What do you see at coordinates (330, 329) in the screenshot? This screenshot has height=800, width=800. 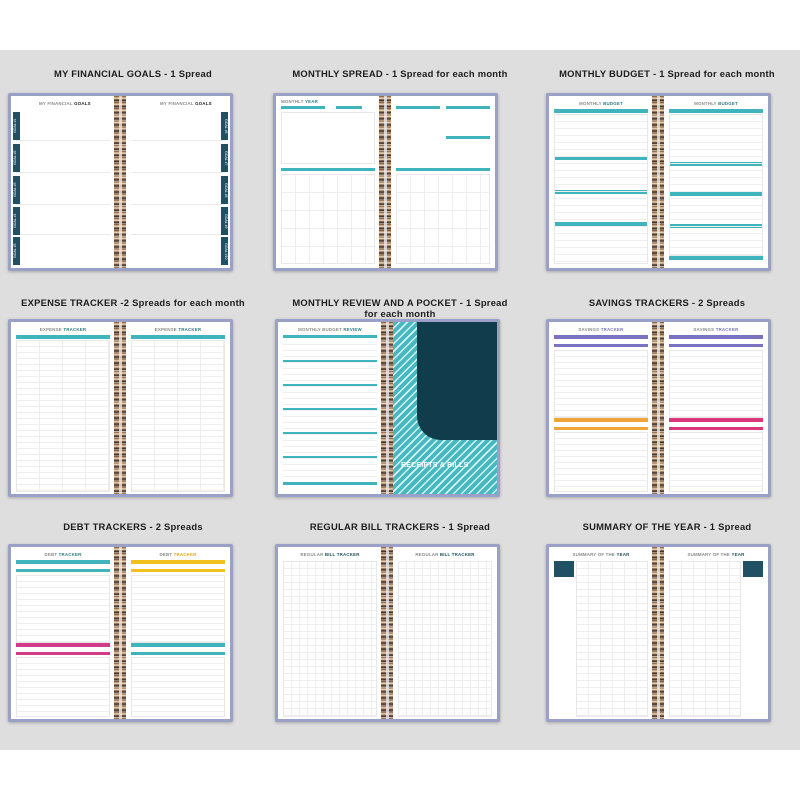 I see `page-title: MONTHLY BUDGET REVIEW` at bounding box center [330, 329].